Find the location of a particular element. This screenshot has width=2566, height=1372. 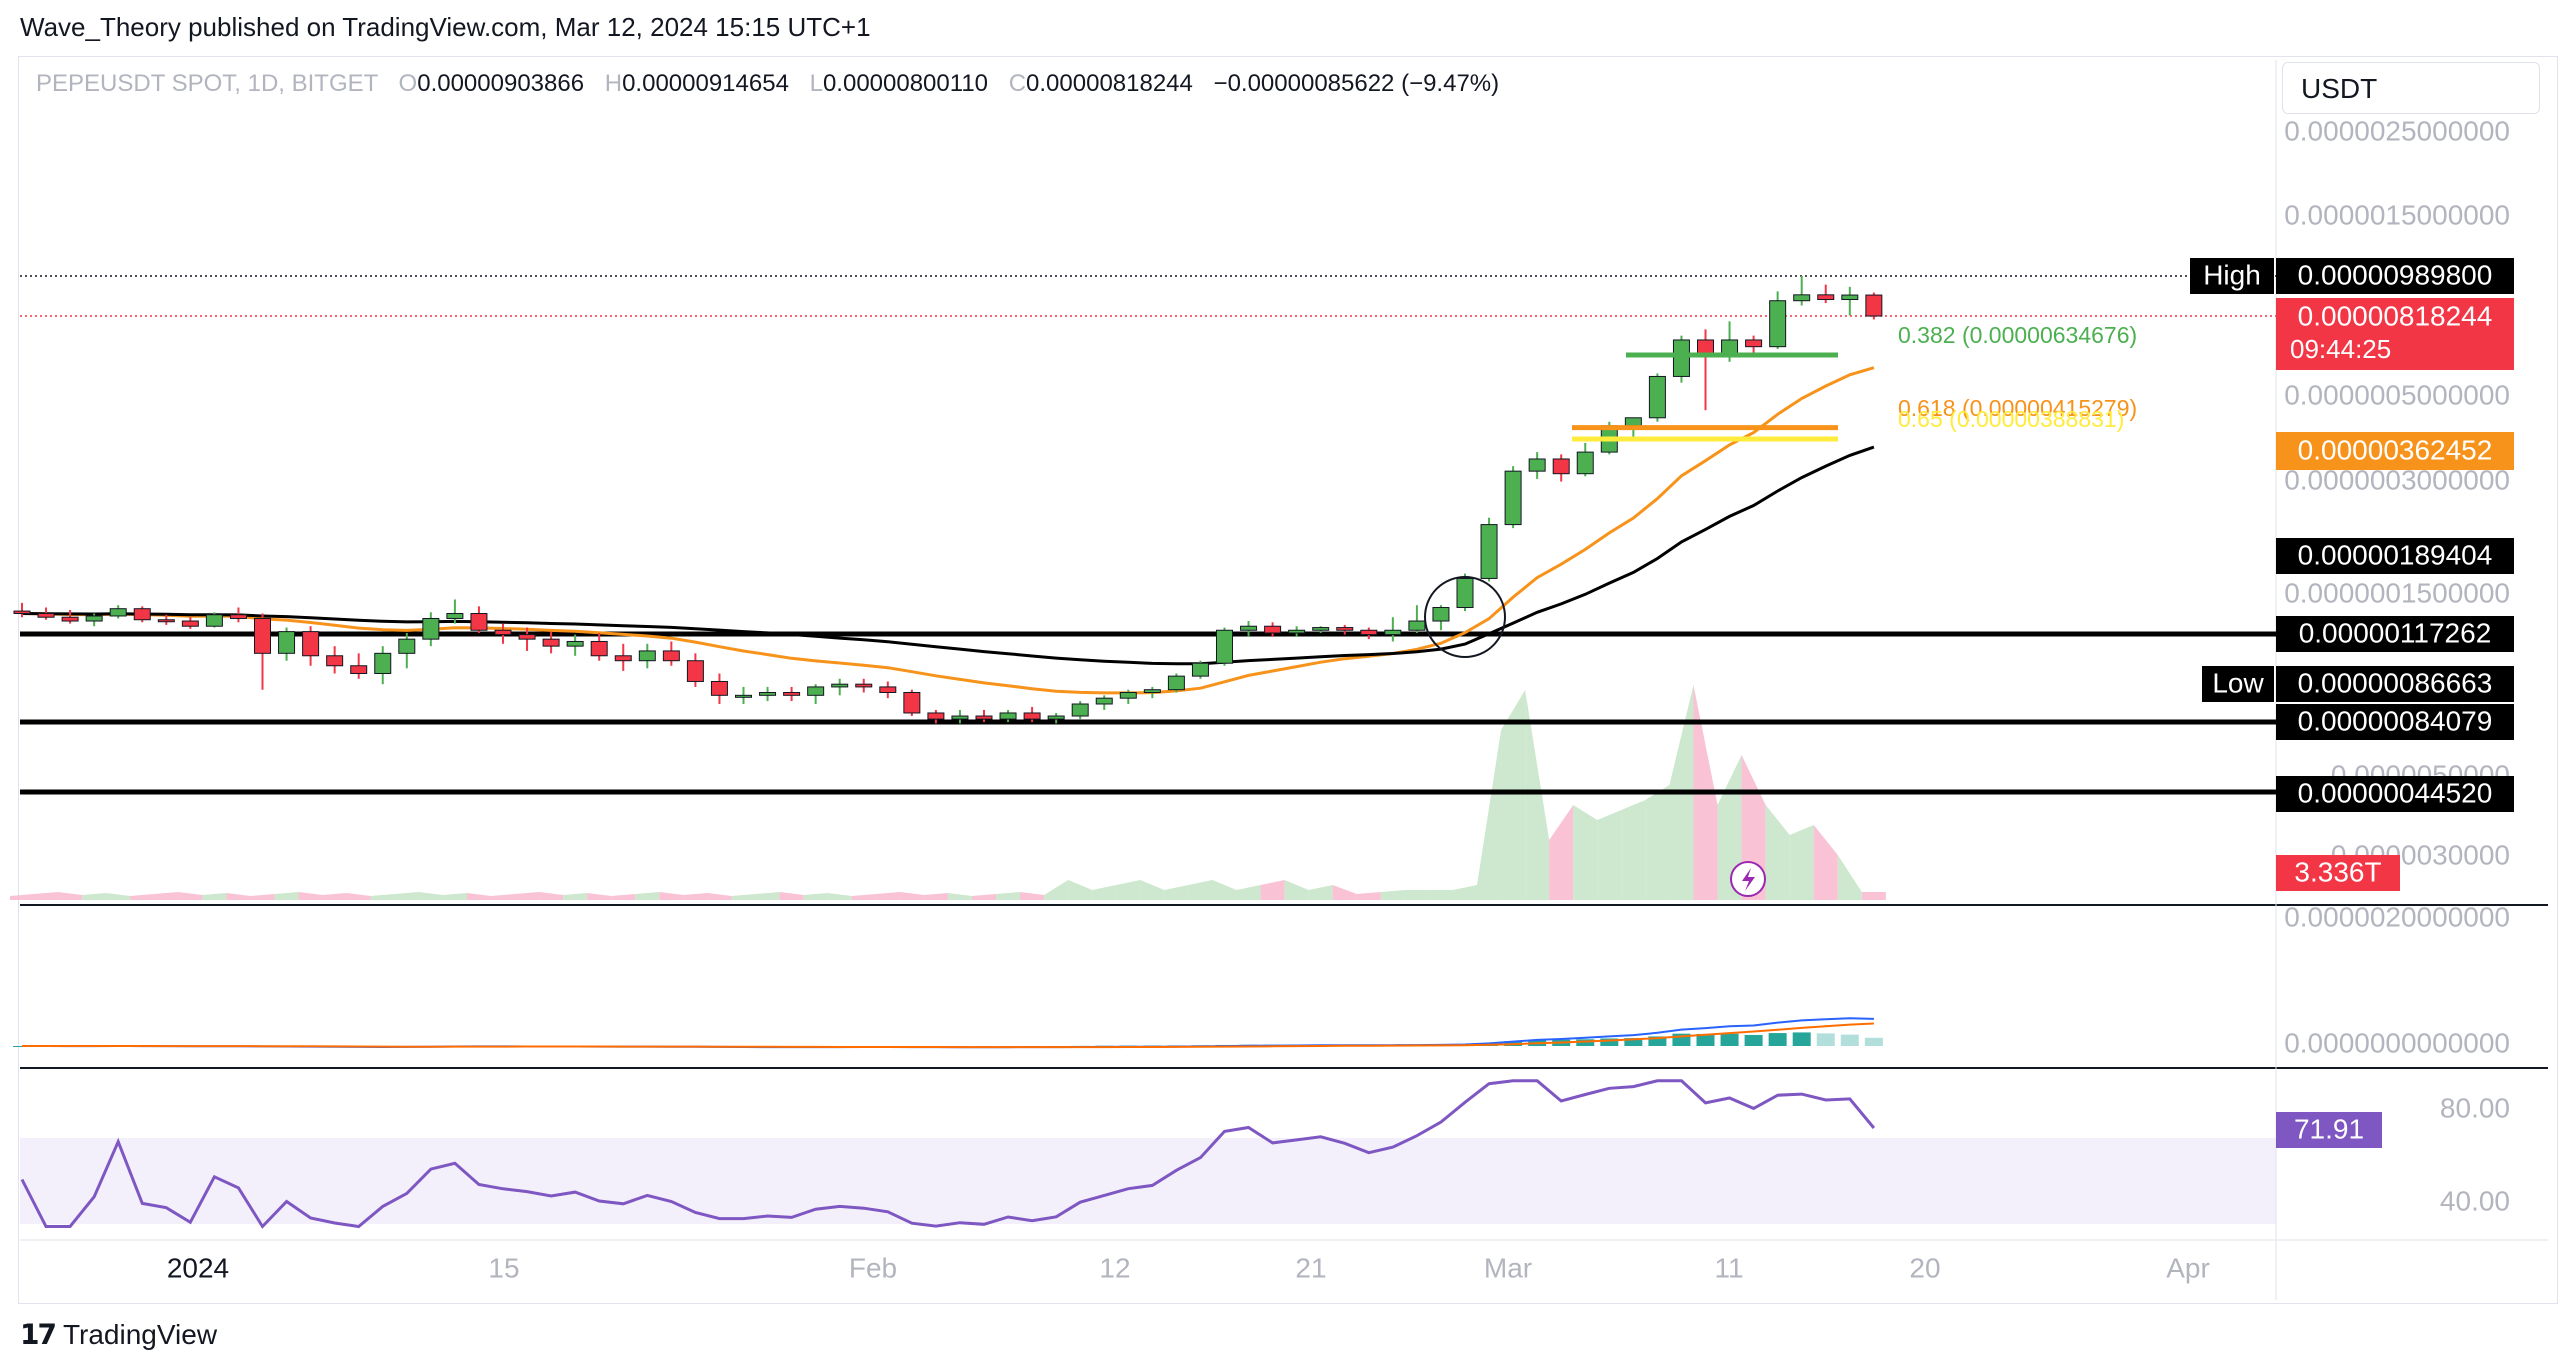

fib-level-label-0.618: 0.618 (0.00000415279) is located at coordinates (2017, 408).